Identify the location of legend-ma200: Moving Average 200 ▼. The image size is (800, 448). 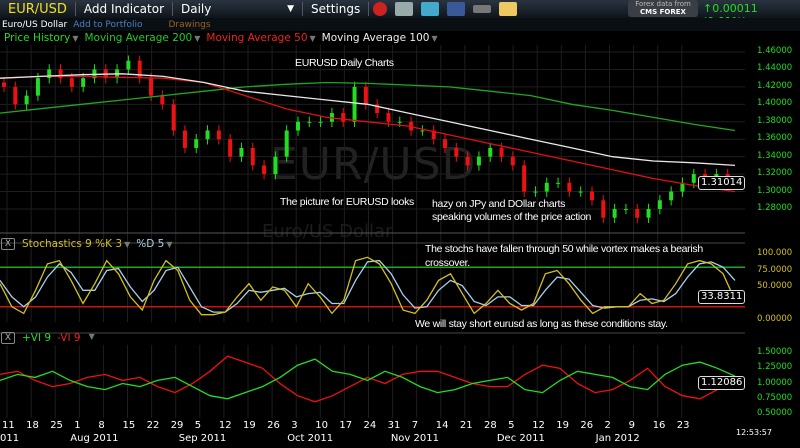
(142, 38).